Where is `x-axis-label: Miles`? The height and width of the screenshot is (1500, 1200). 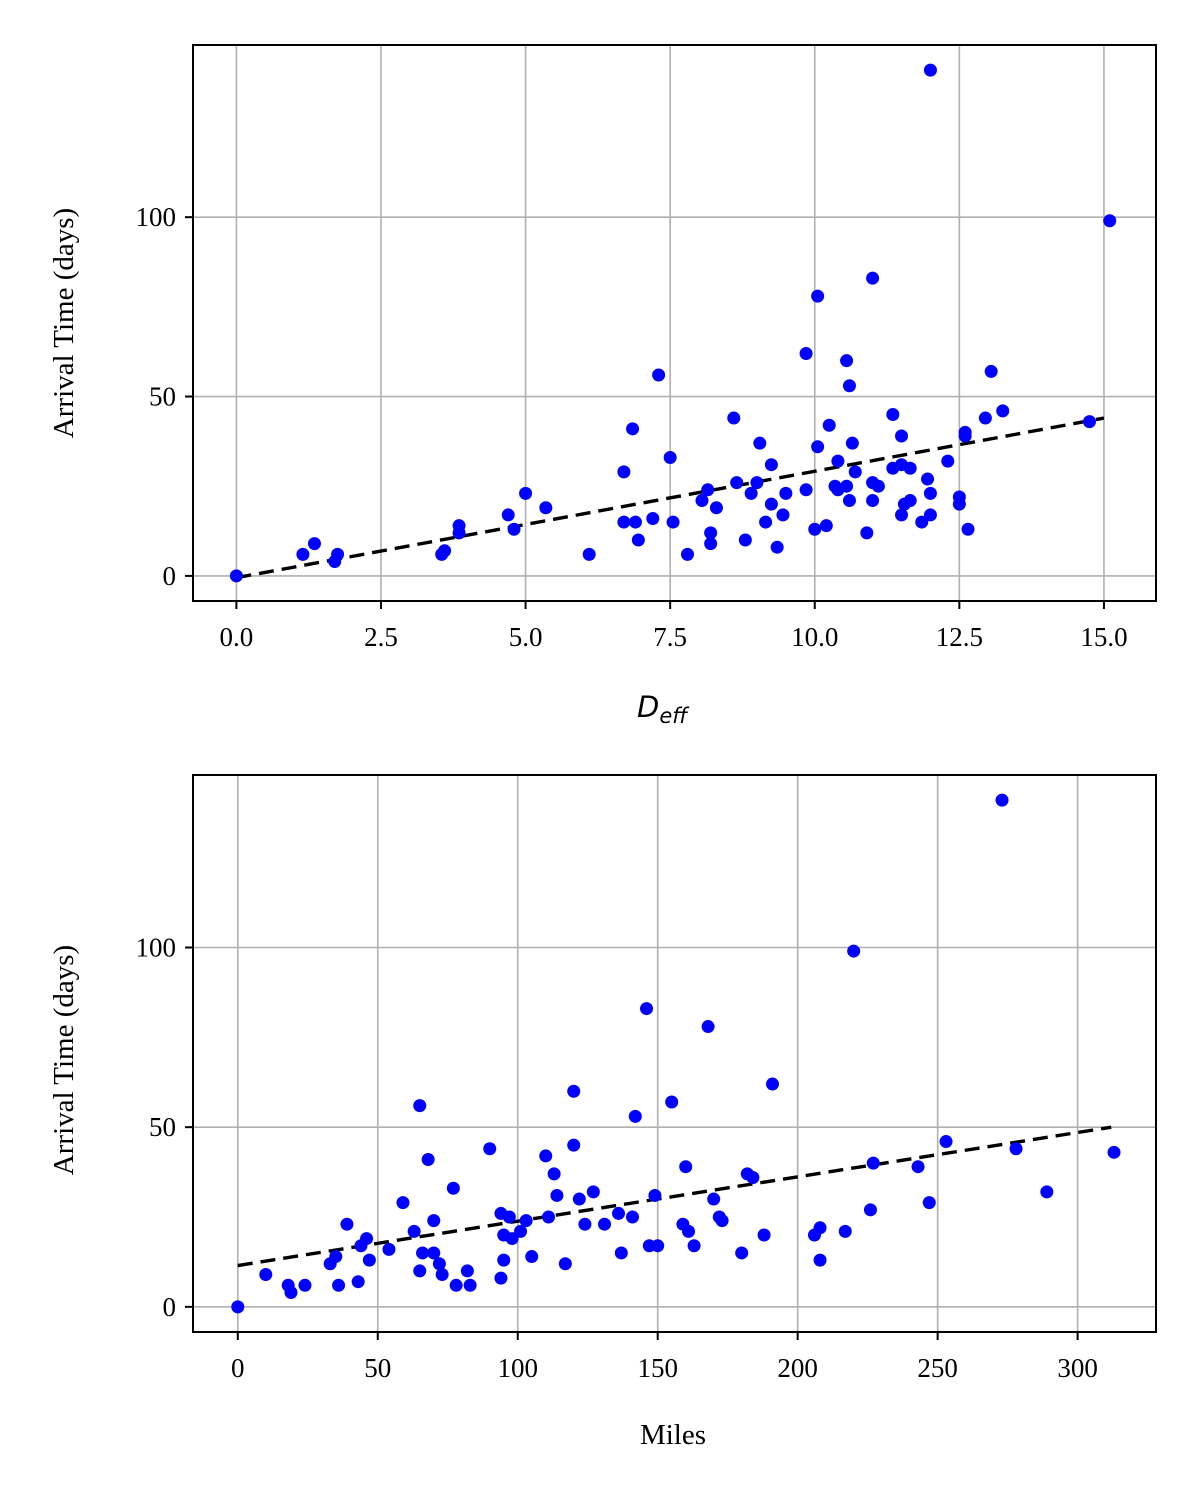 x-axis-label: Miles is located at coordinates (673, 1435).